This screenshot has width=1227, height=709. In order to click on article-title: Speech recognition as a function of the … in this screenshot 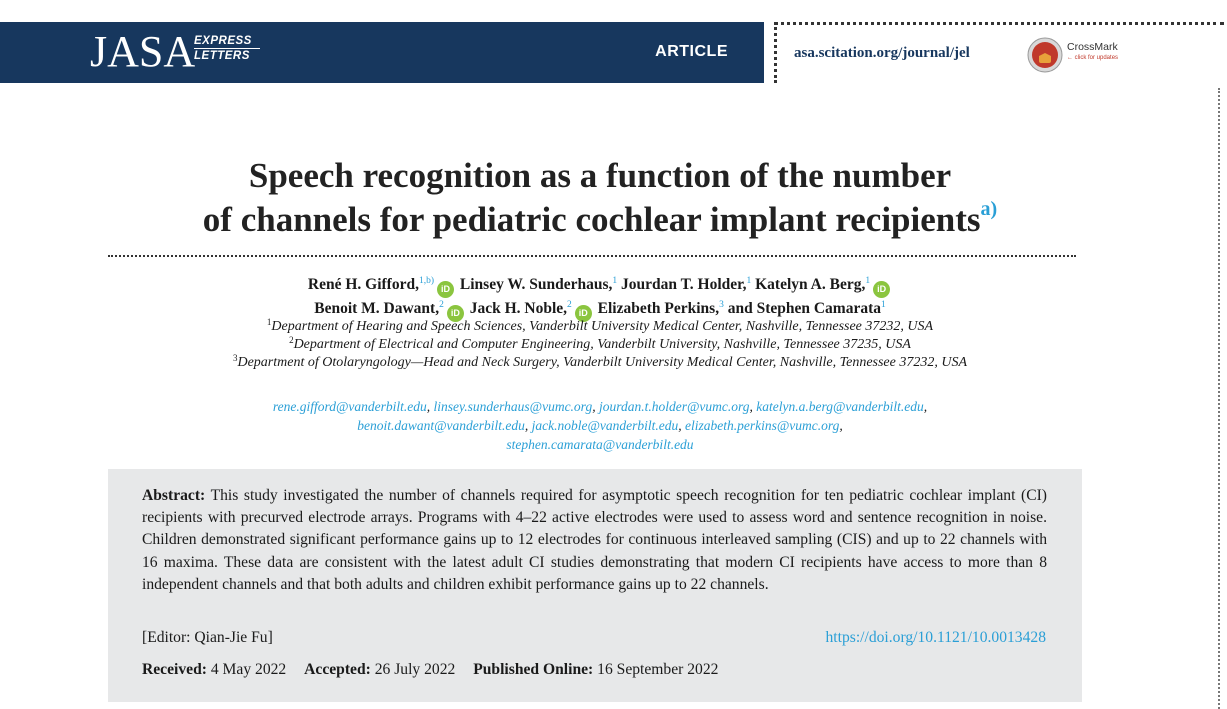, I will do `click(600, 198)`.